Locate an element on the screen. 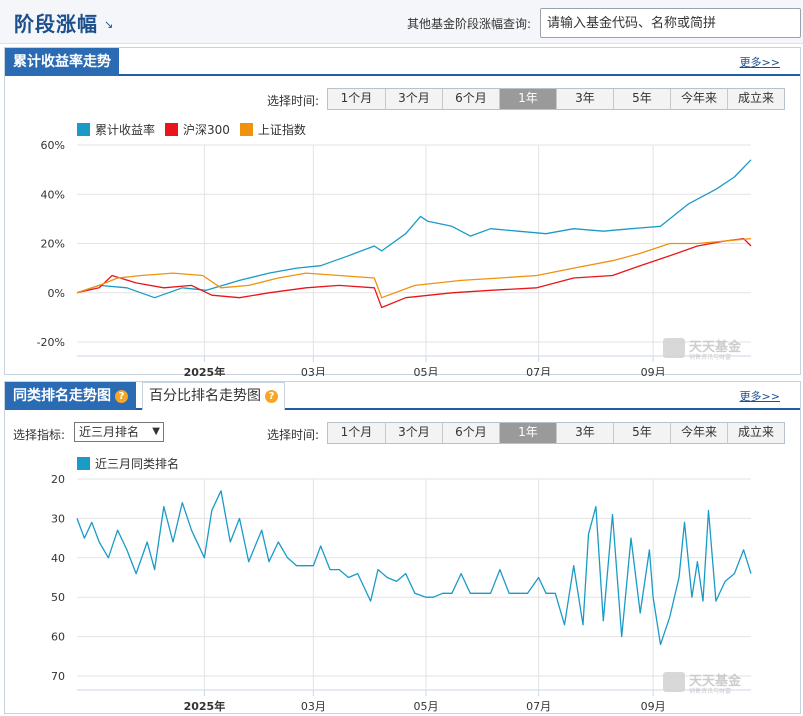 The image size is (803, 716). y-tick-label: 20 is located at coordinates (58, 479).